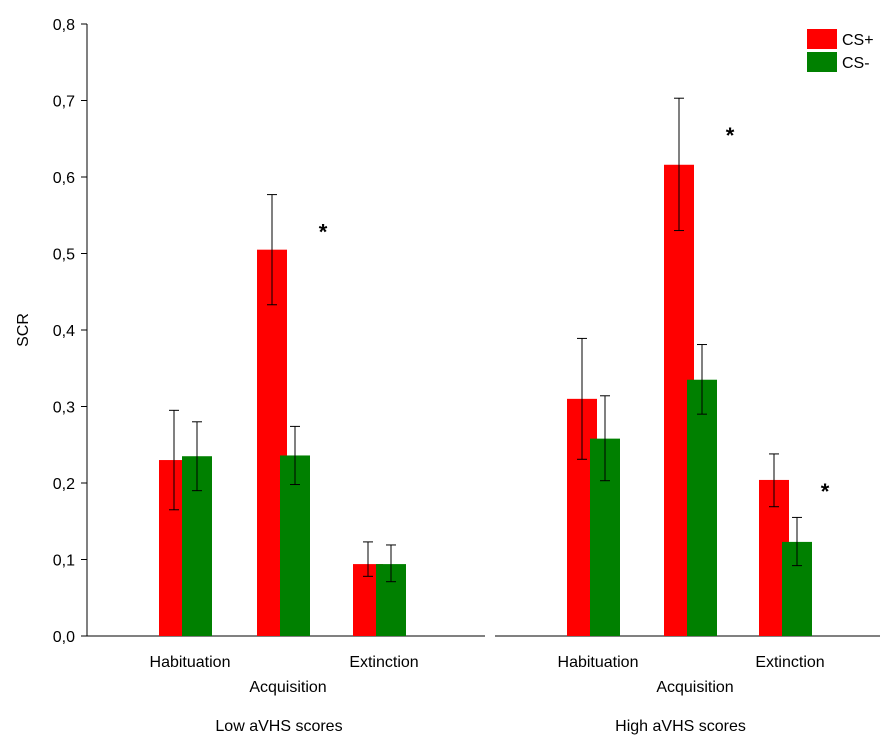 This screenshot has height=743, width=894. What do you see at coordinates (64, 25) in the screenshot?
I see `y-tick-label: 0,8` at bounding box center [64, 25].